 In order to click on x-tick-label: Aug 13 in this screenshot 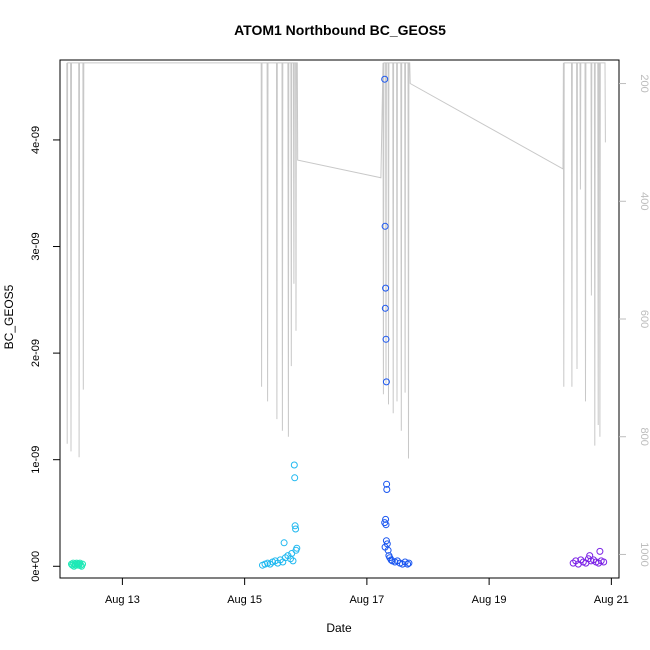, I will do `click(122, 600)`.